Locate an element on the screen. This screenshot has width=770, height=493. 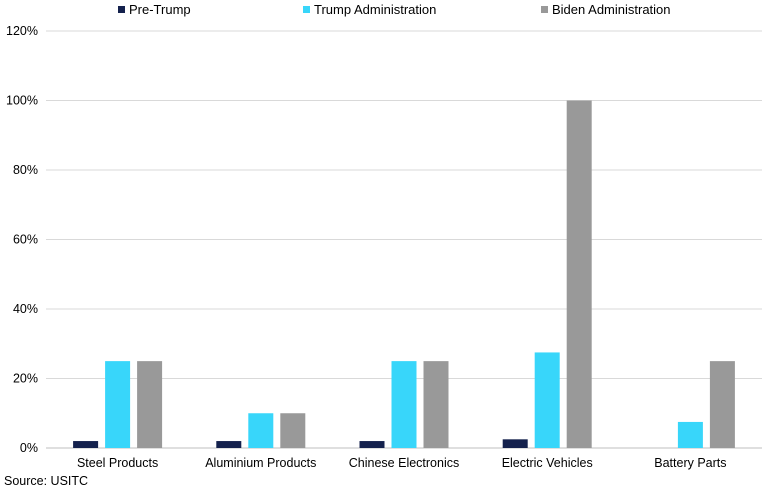
y-tick-label: 60% is located at coordinates (25, 240).